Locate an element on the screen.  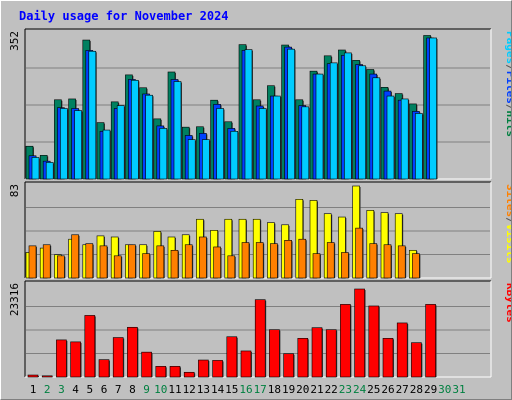
legend-entry: Sites is located at coordinates (507, 200).